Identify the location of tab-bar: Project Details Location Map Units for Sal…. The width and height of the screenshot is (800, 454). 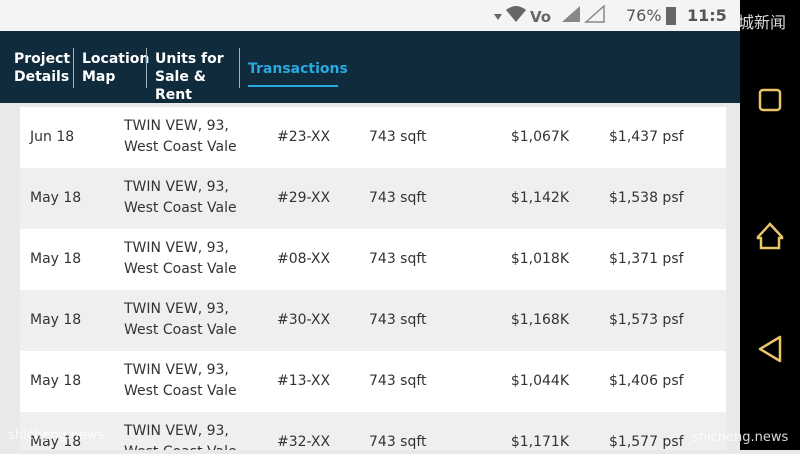
(370, 67).